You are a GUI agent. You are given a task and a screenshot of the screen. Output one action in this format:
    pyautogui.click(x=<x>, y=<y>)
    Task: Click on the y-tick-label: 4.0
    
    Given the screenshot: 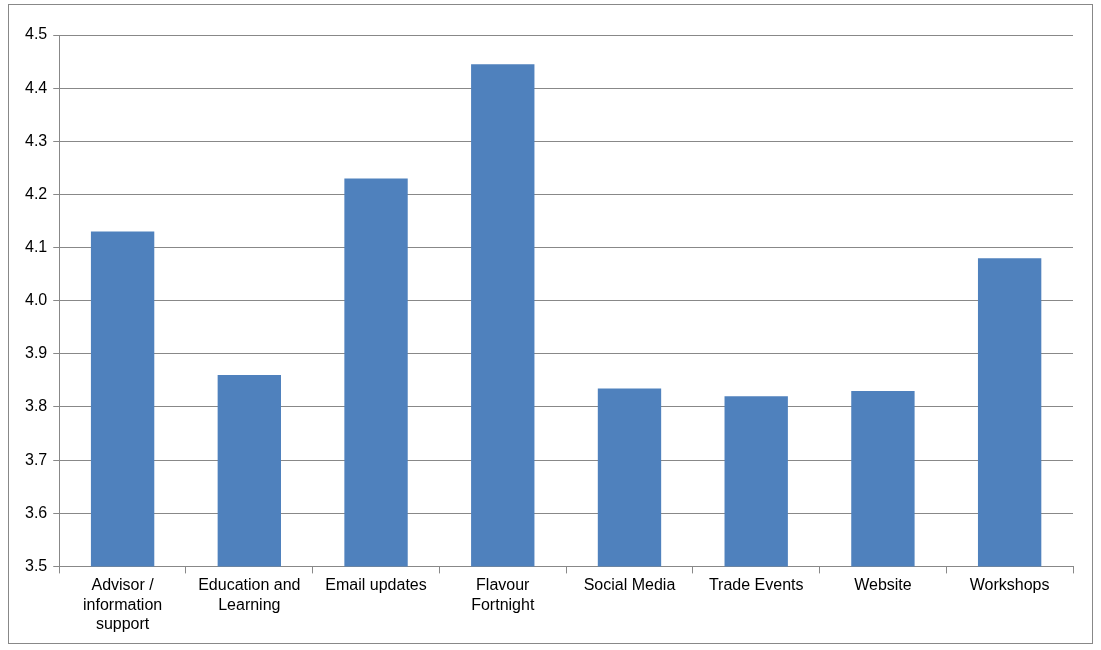 What is the action you would take?
    pyautogui.click(x=36, y=300)
    